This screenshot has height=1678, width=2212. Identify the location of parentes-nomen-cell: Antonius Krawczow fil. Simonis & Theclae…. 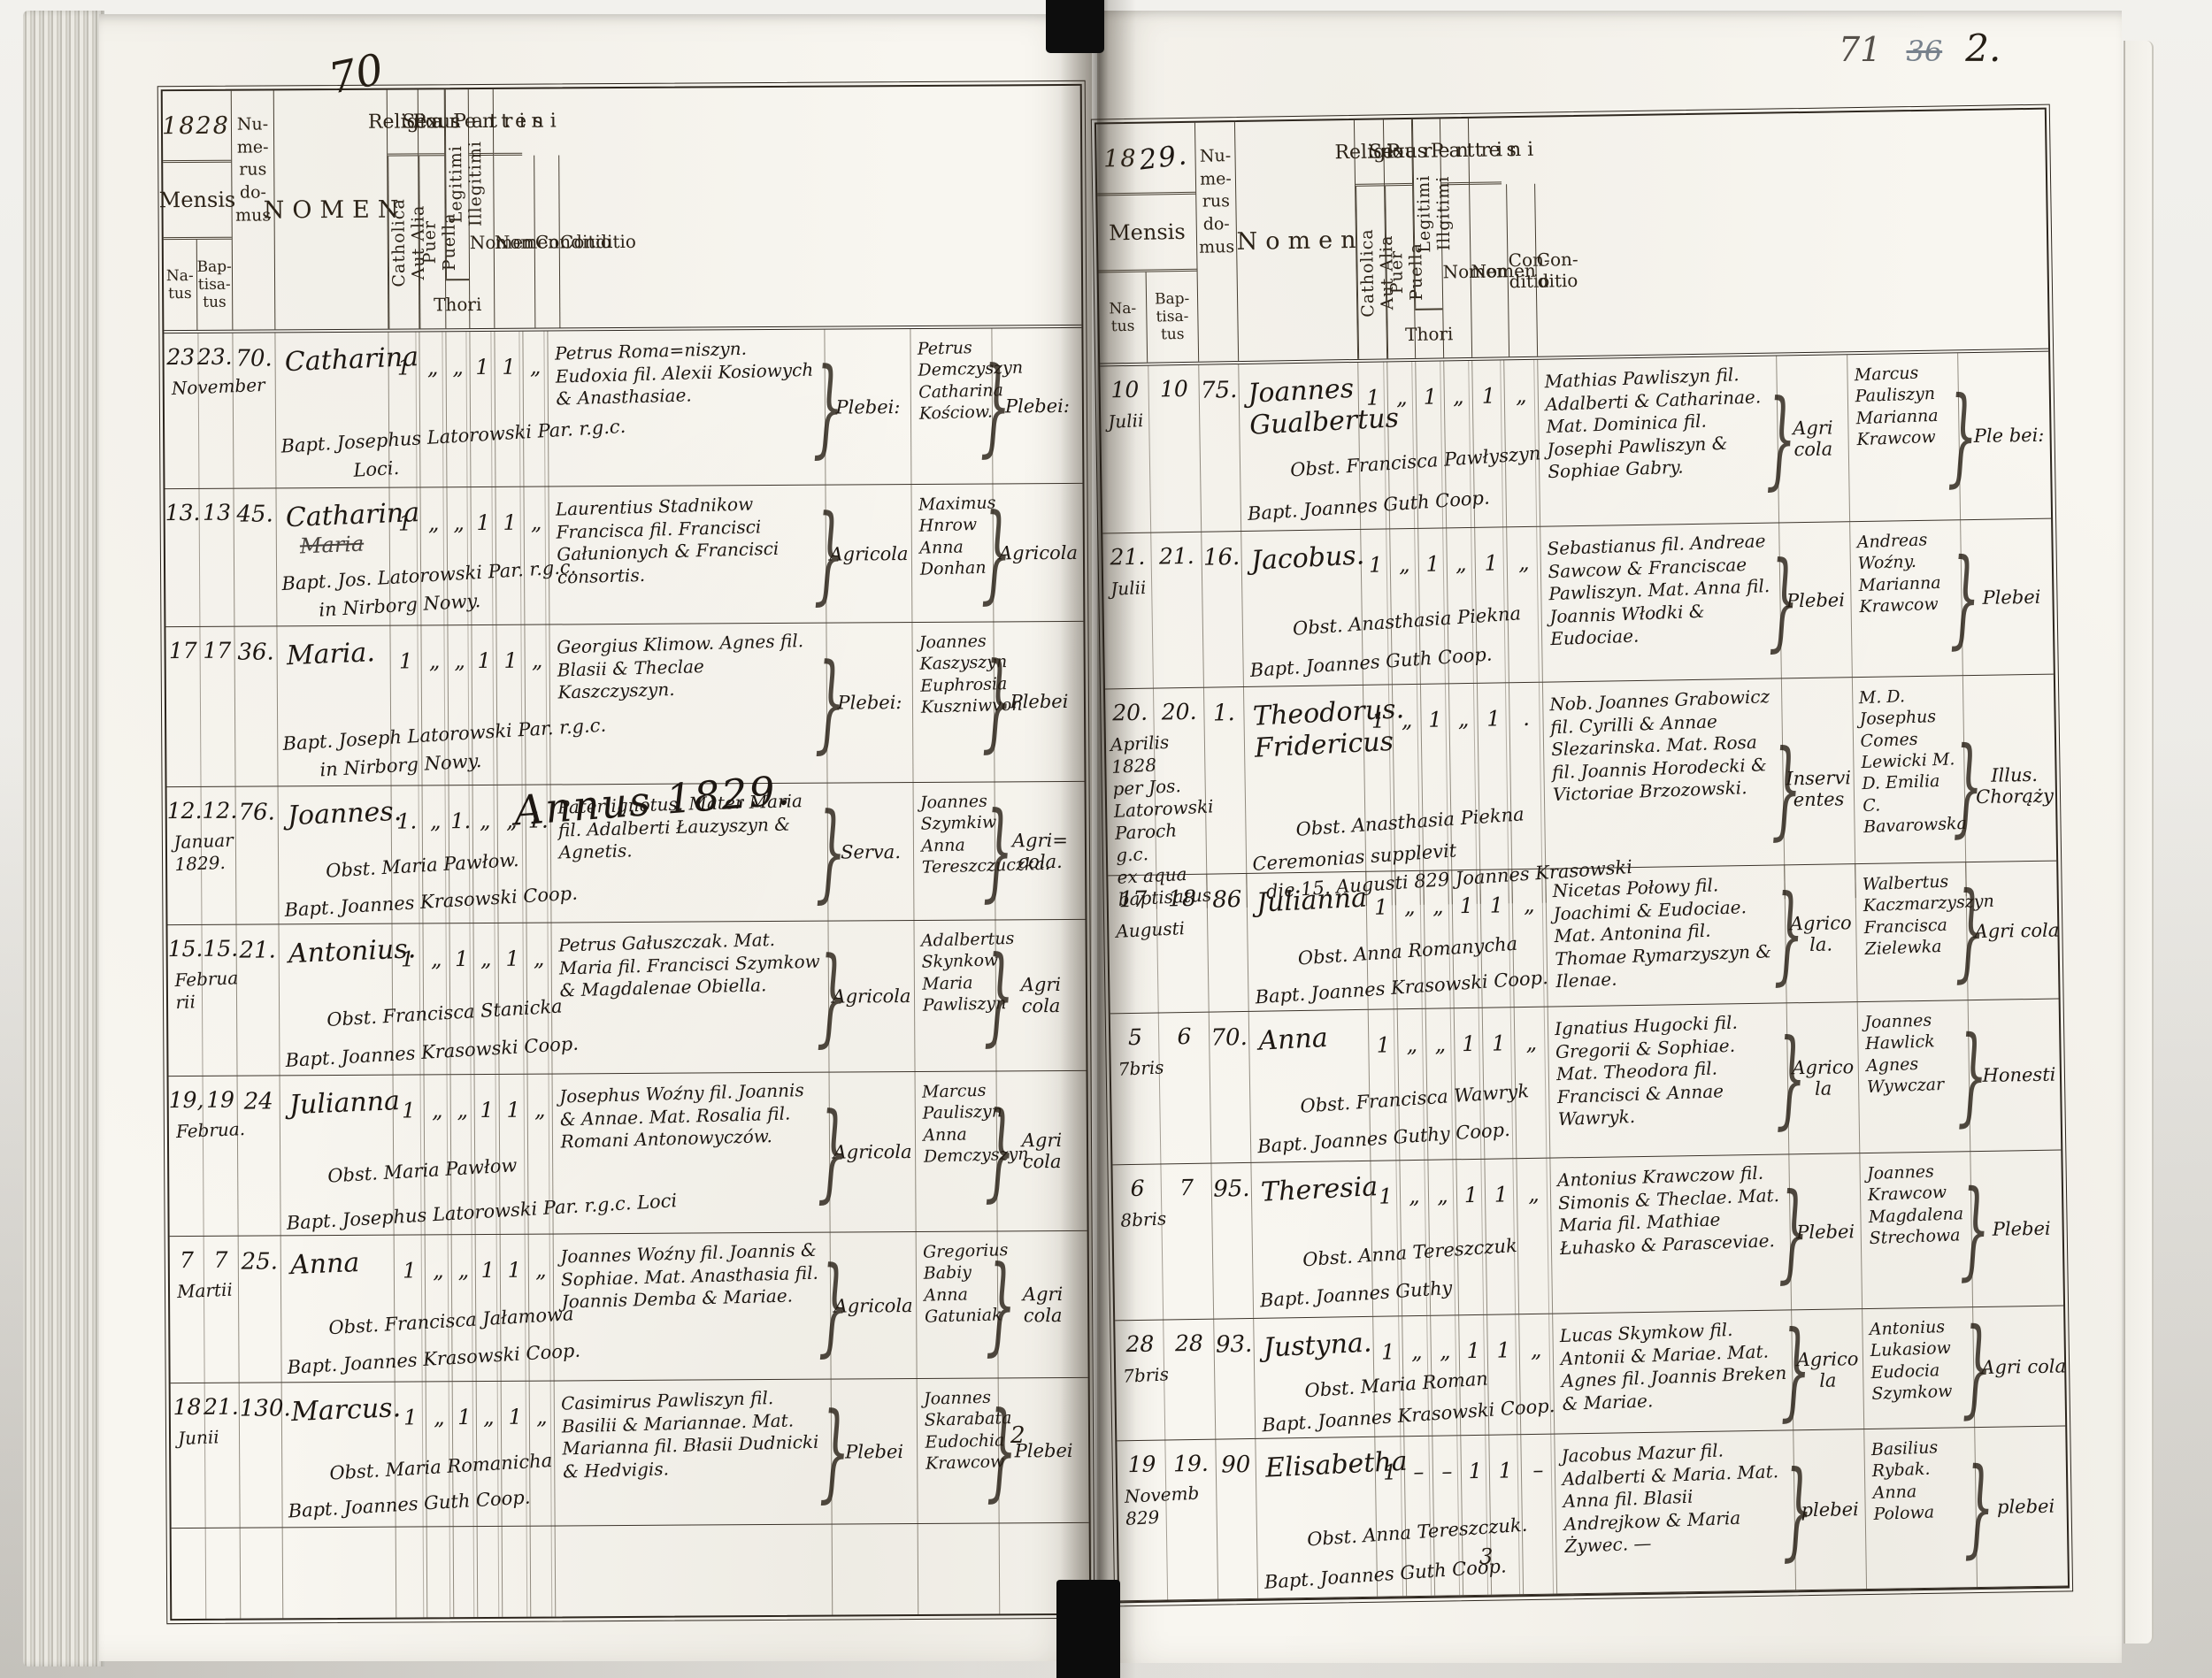
(1672, 1234).